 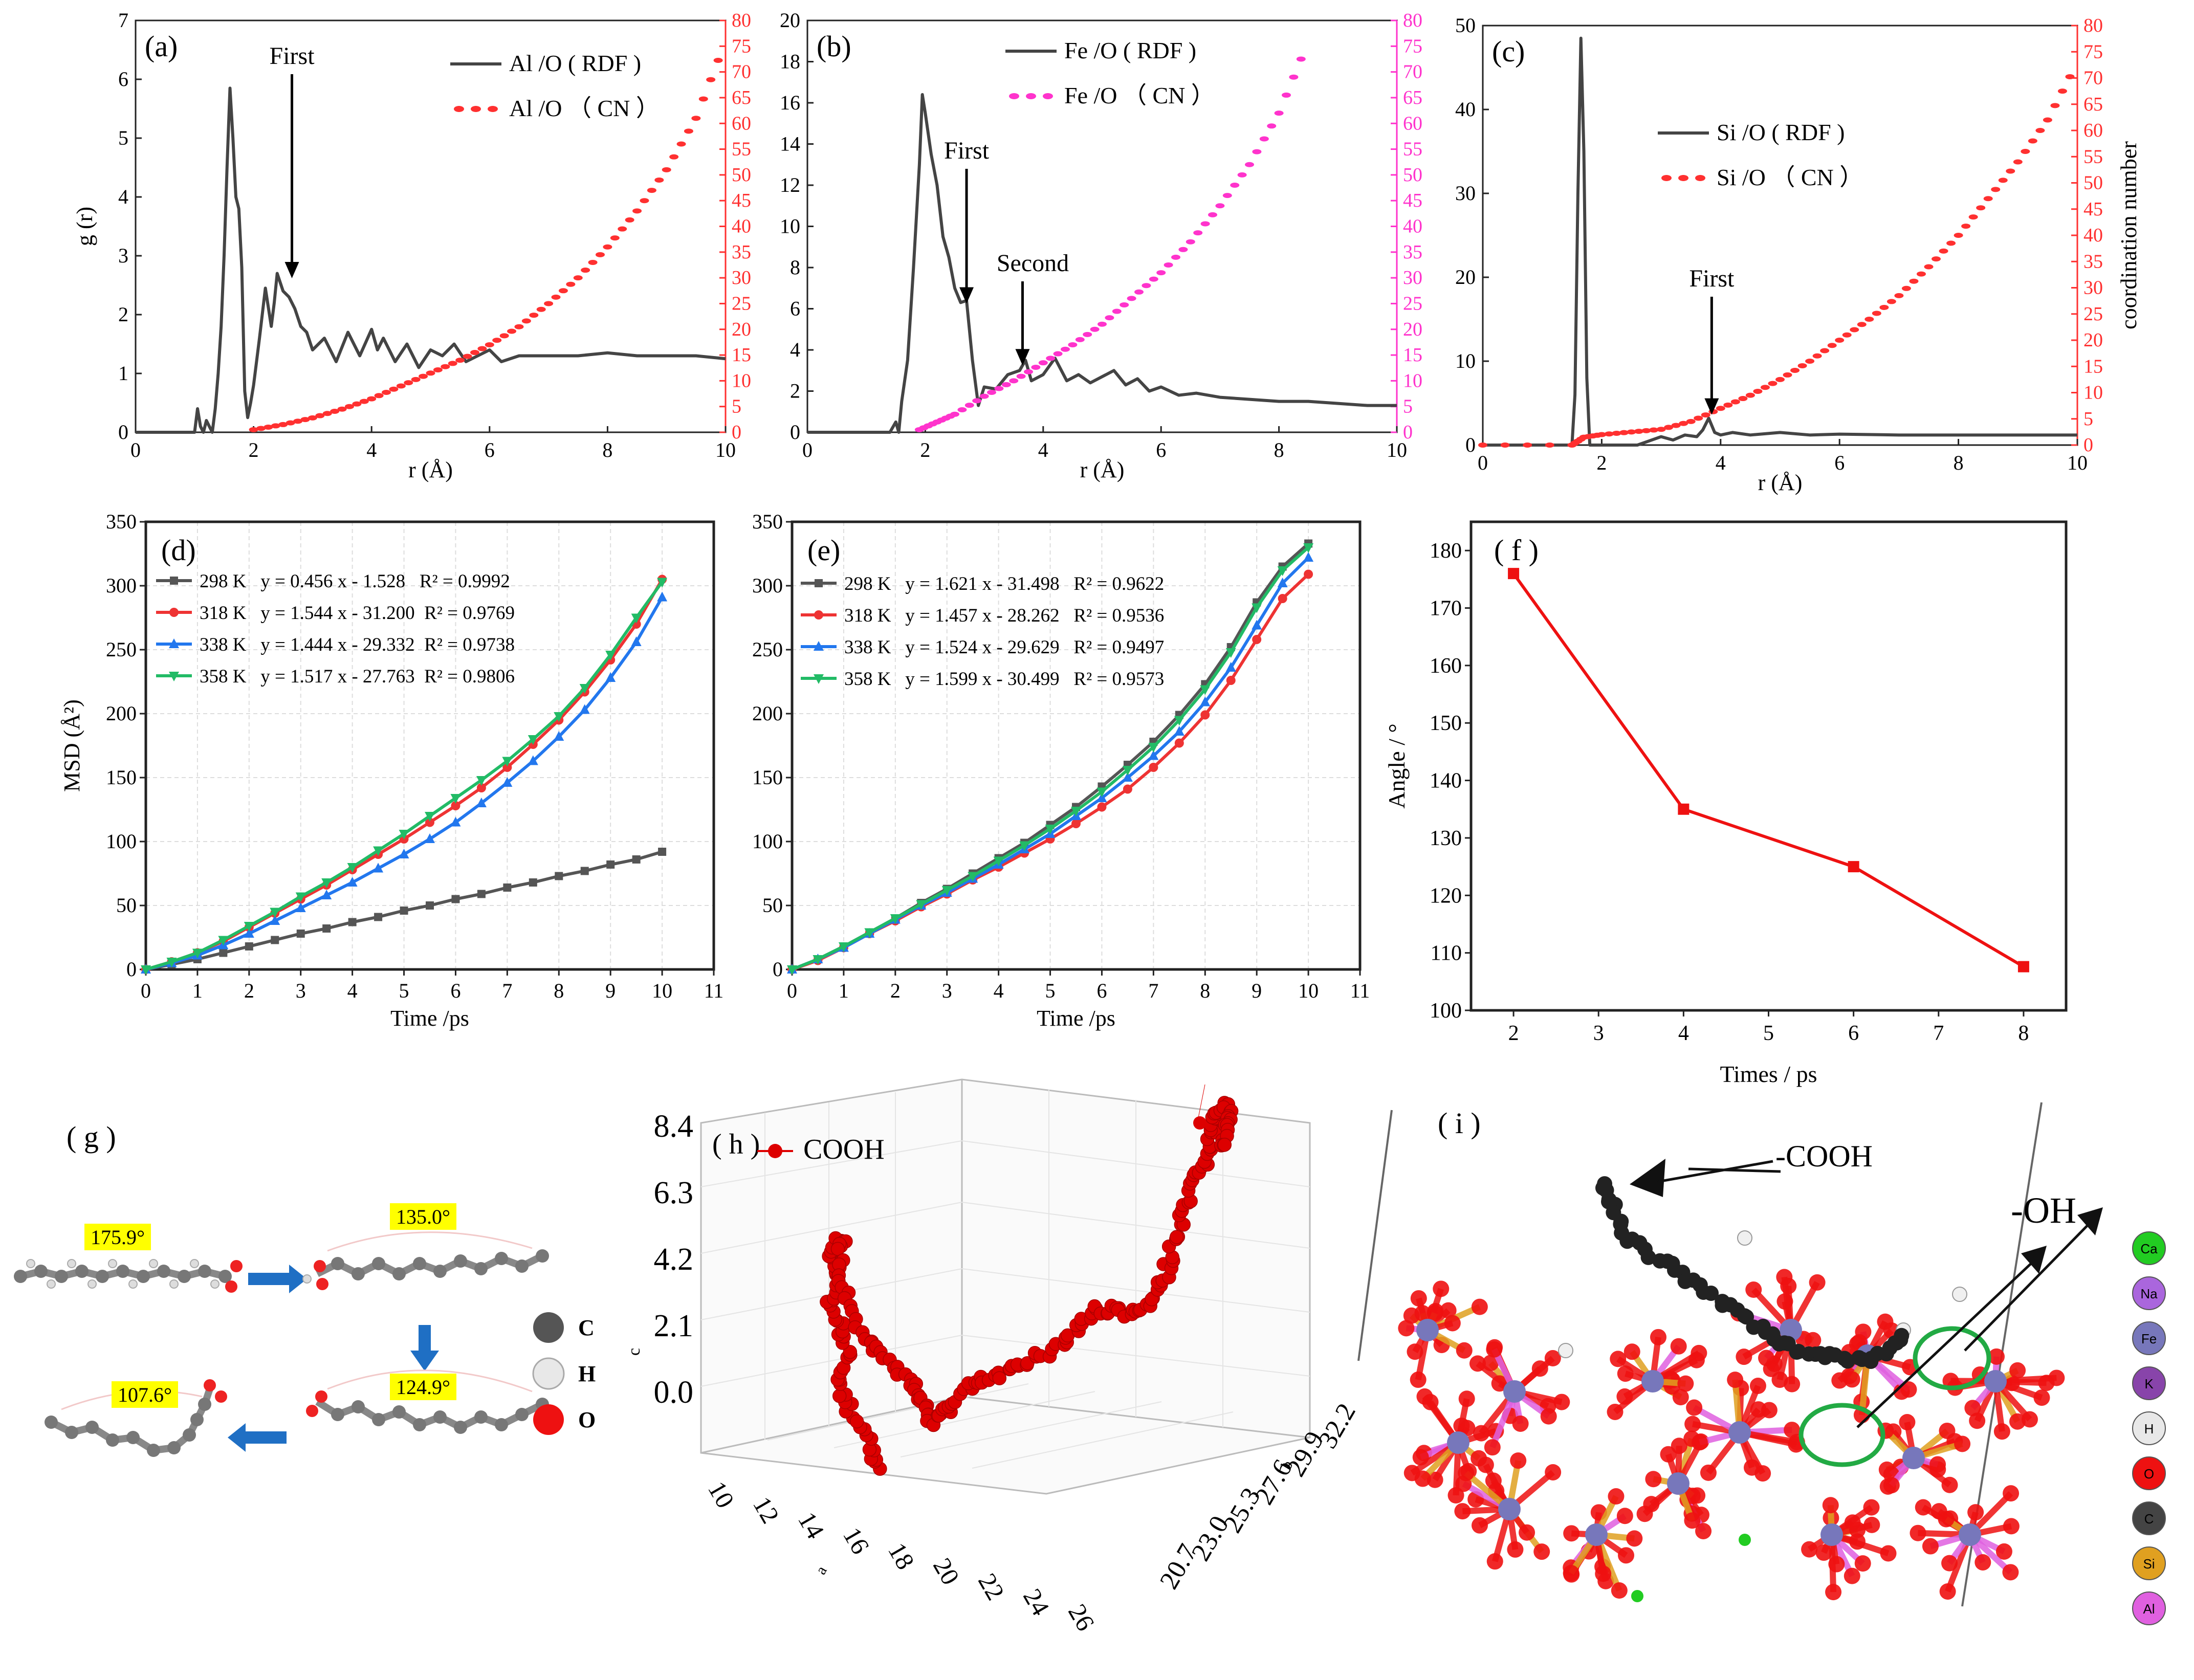 I want to click on legend-atom-fe-icon, so click(x=2149, y=1338).